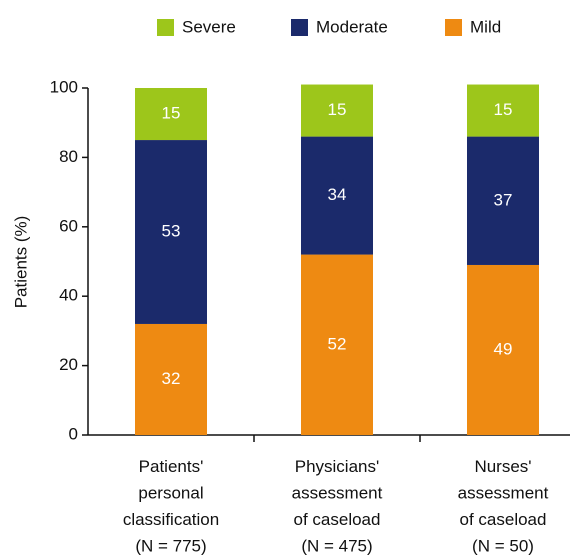 Image resolution: width=578 pixels, height=560 pixels. I want to click on bar-value-label: 37, so click(503, 199).